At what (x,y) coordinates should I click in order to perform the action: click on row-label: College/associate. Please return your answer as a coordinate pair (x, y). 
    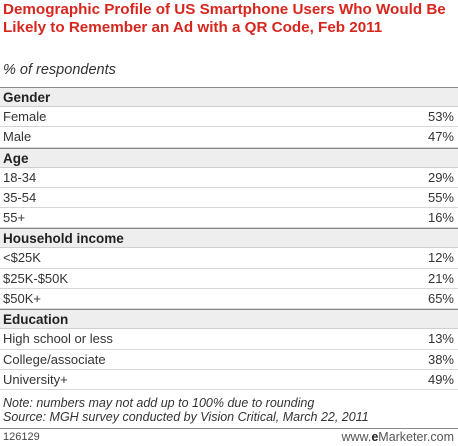
    Looking at the image, I should click on (54, 359).